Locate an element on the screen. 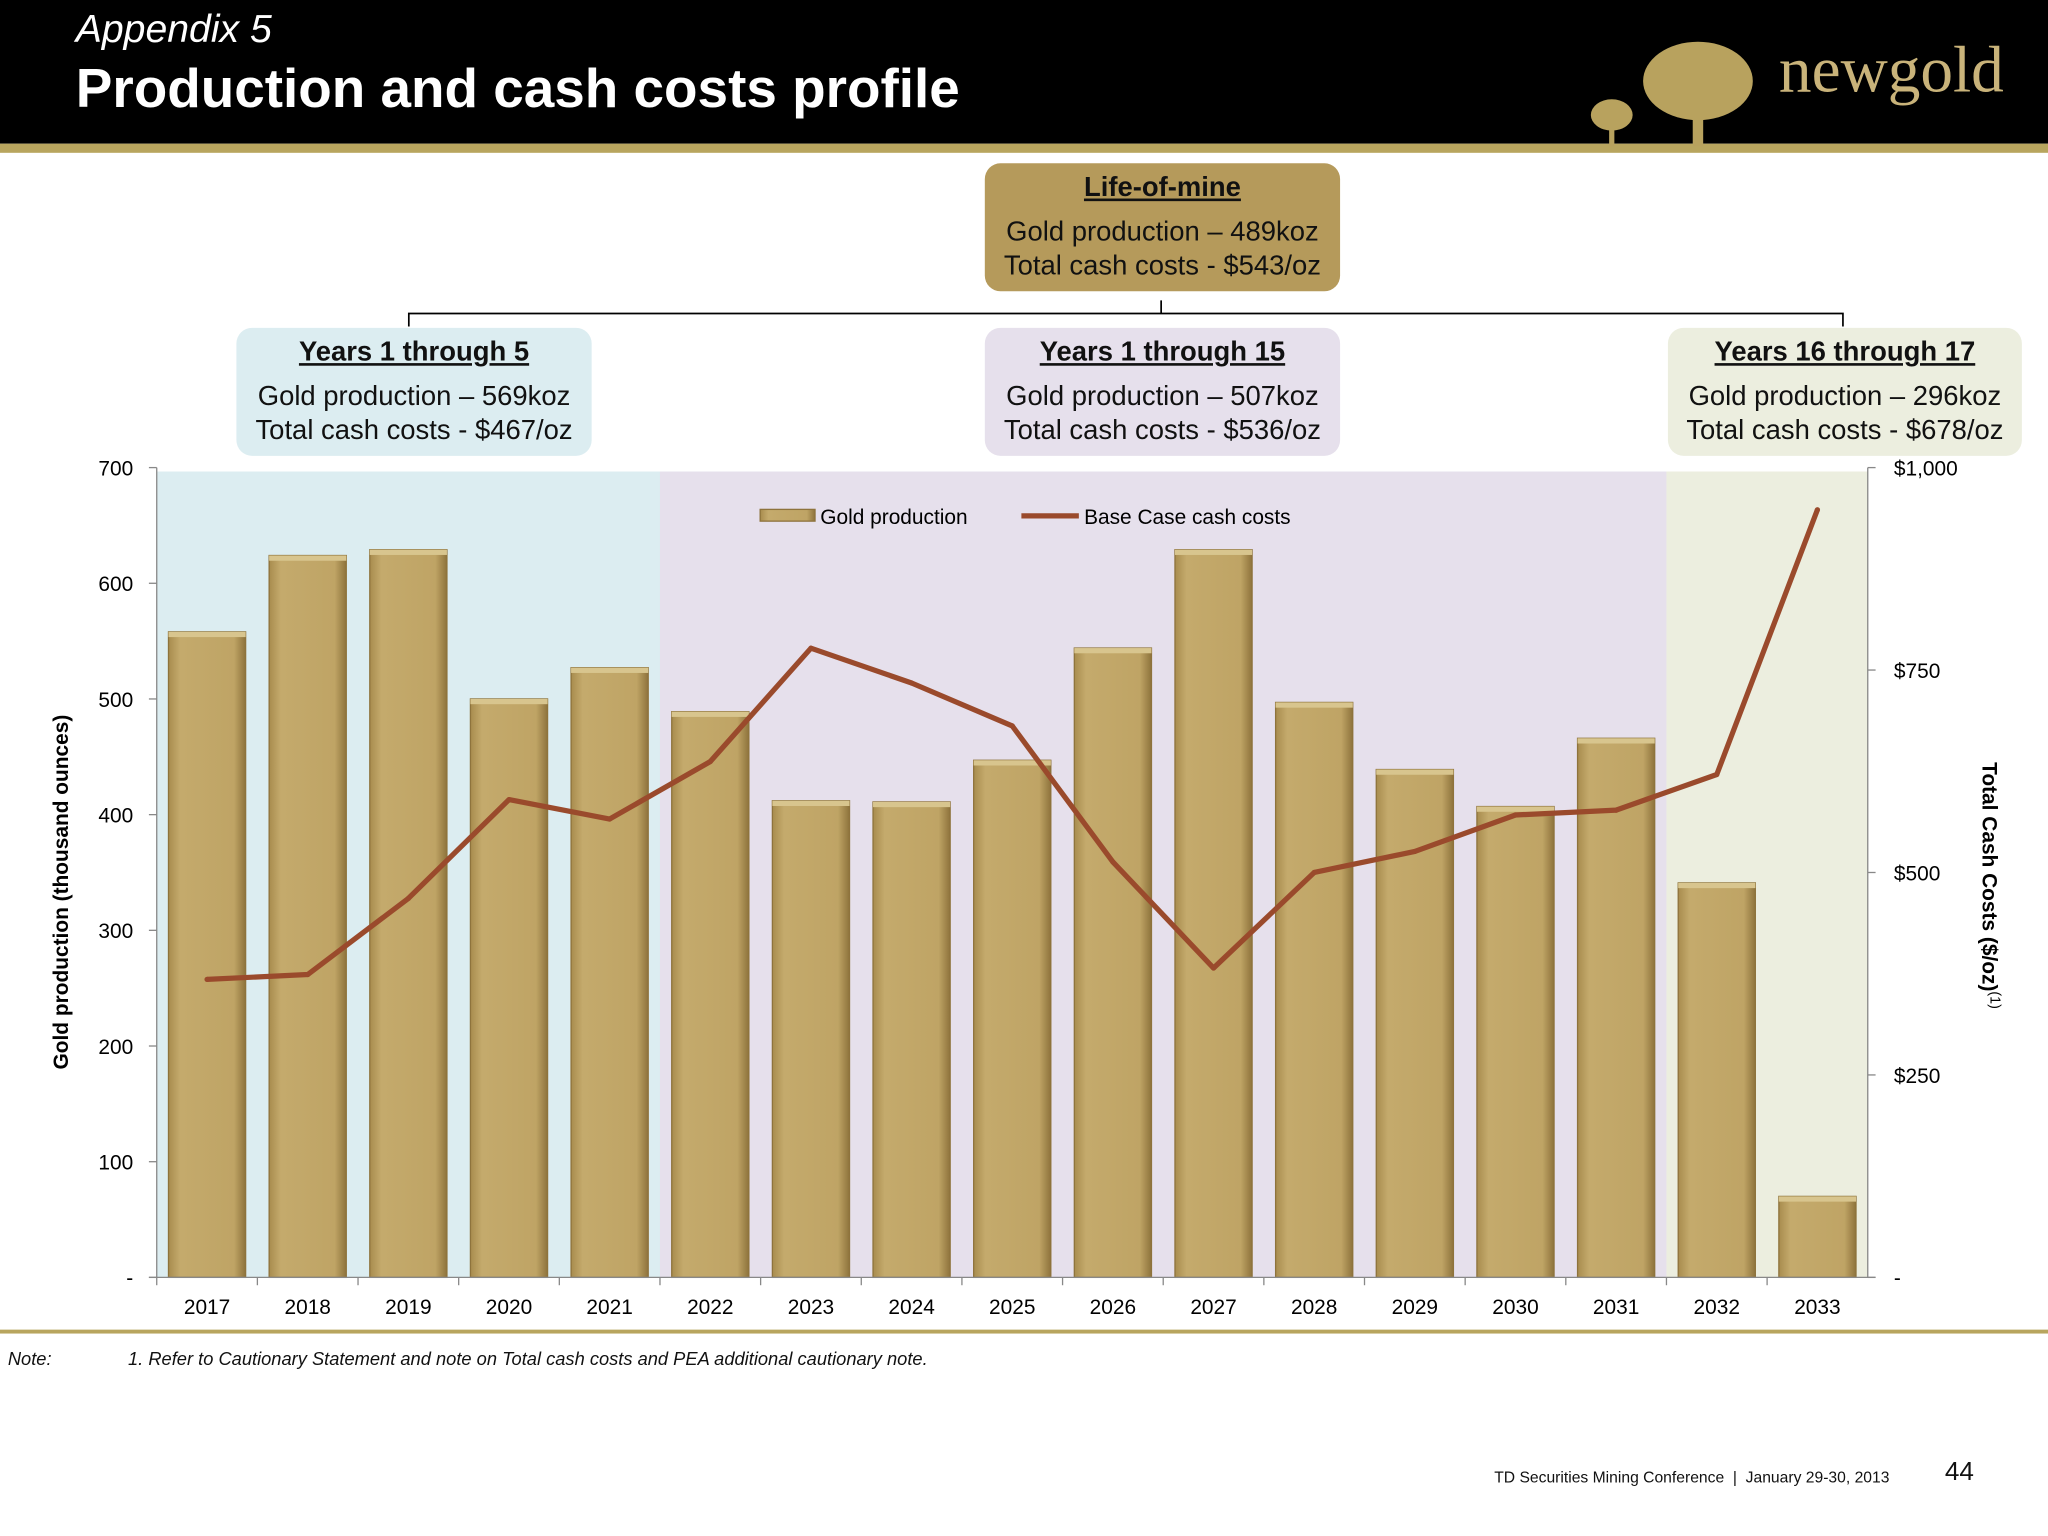  y-tick-label: 600 is located at coordinates (115, 584).